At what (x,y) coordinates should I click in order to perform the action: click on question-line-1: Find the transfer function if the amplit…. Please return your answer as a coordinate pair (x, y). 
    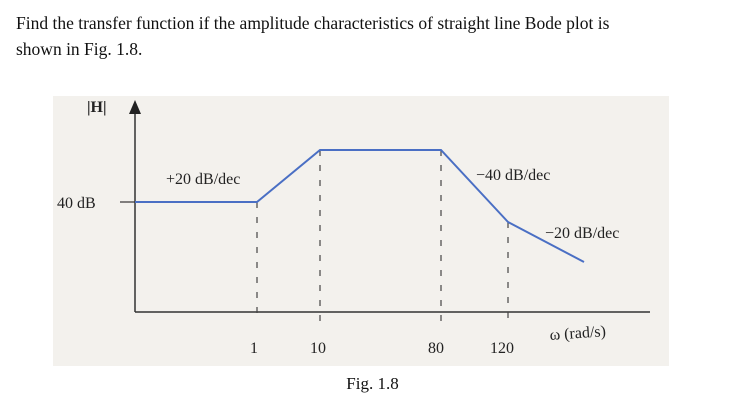
    Looking at the image, I should click on (313, 23).